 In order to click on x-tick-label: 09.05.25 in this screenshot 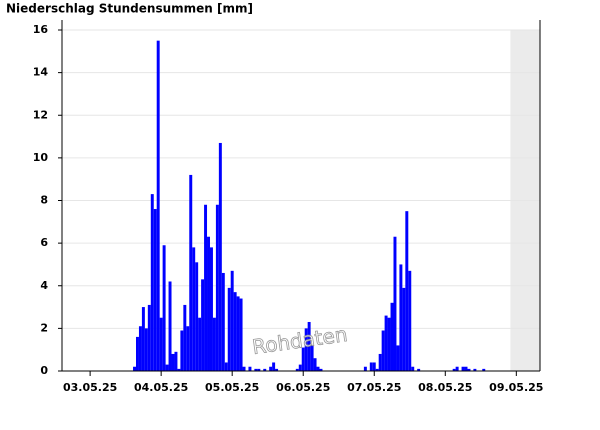, I will do `click(516, 387)`.